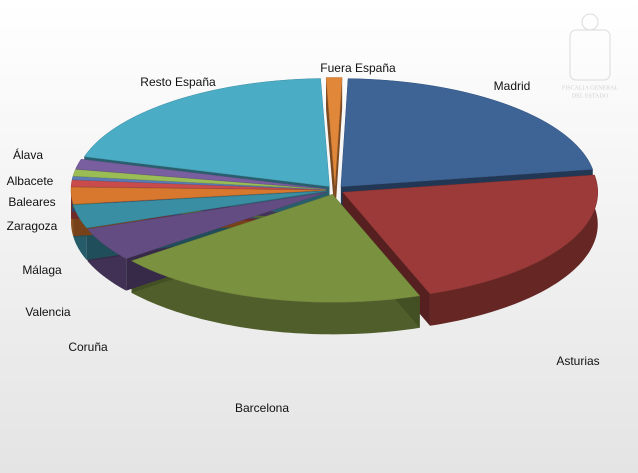  Describe the element at coordinates (28, 154) in the screenshot. I see `slice-label: Álava` at that location.